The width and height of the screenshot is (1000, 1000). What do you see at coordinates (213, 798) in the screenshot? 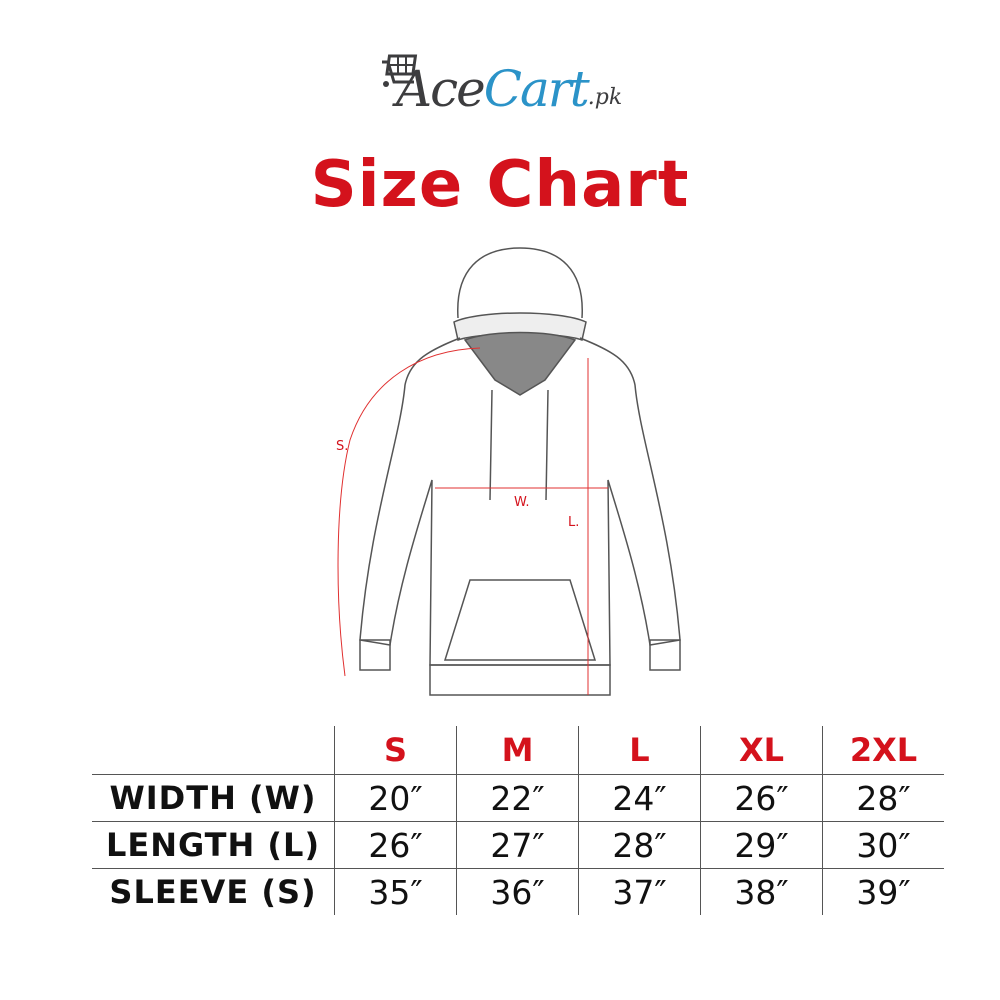
I see `row-label: WIDTH (W)` at bounding box center [213, 798].